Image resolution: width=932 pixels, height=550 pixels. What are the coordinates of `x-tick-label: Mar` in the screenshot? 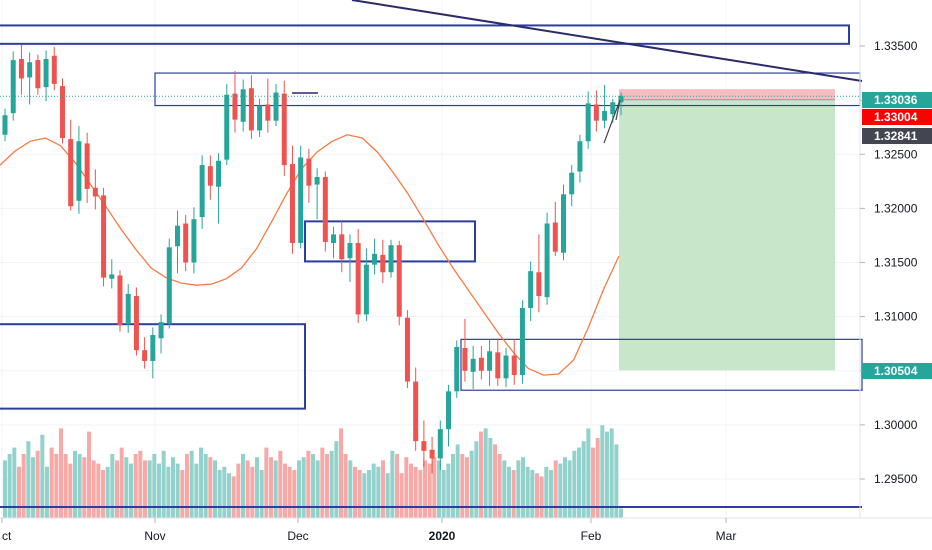 It's located at (726, 536).